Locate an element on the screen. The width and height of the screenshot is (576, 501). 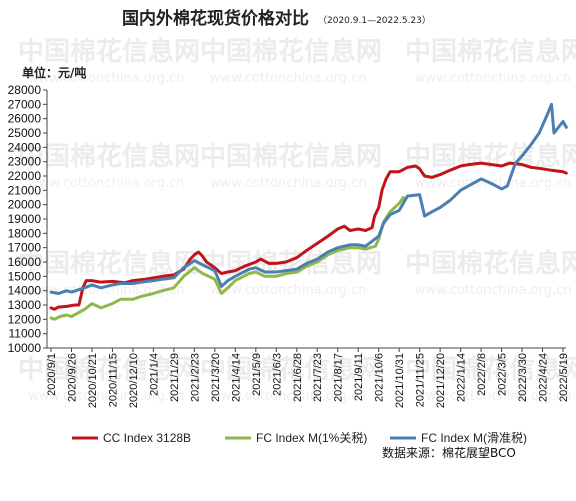
y-tick-label: 24000 is located at coordinates (25, 147).